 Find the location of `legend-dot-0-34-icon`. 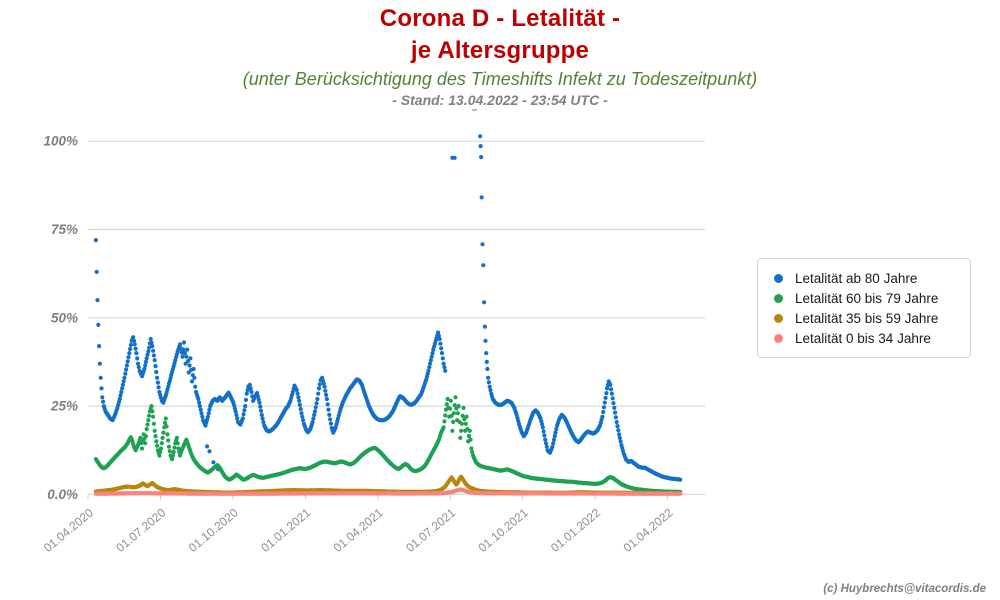

legend-dot-0-34-icon is located at coordinates (778, 338).